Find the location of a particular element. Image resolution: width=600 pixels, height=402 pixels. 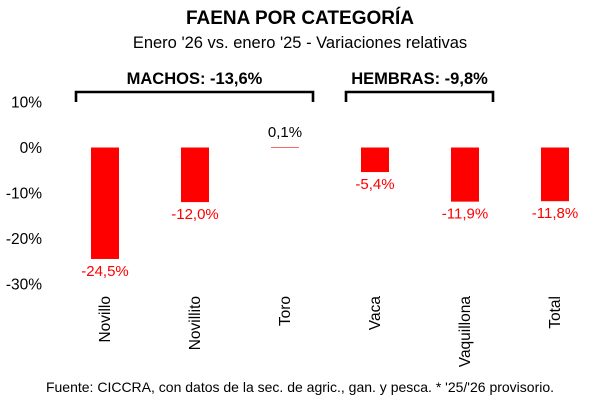

bar-toro is located at coordinates (285, 147).